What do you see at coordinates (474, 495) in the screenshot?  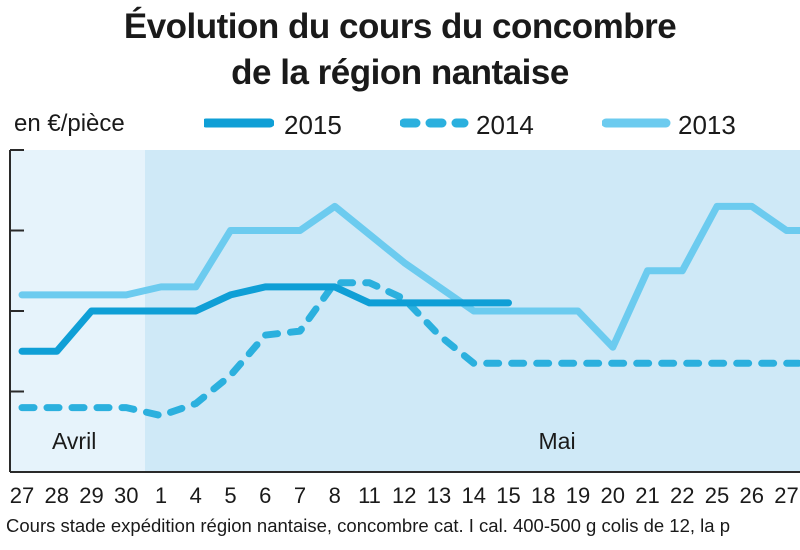 I see `x-tick-label: 14` at bounding box center [474, 495].